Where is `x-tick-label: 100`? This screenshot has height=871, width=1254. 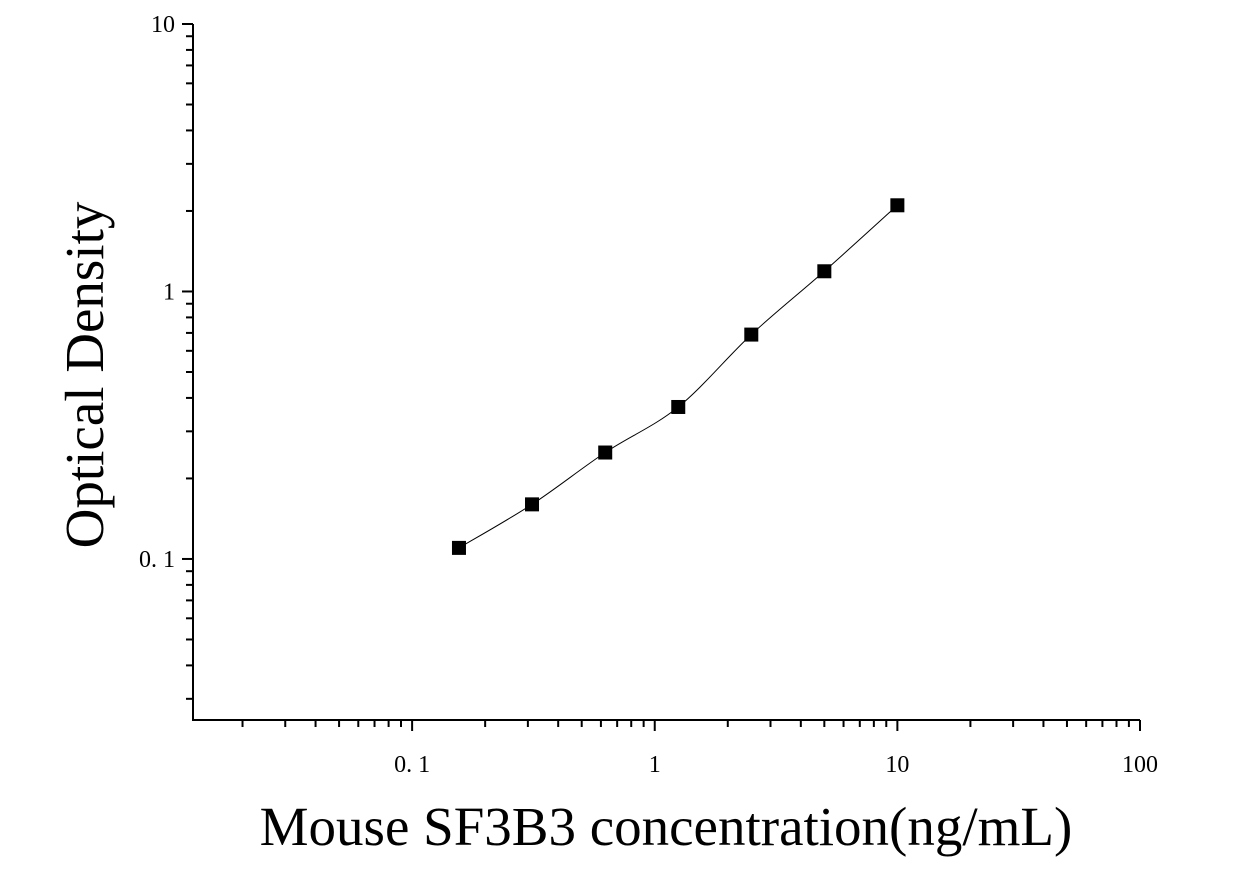
x-tick-label: 100 is located at coordinates (1140, 765).